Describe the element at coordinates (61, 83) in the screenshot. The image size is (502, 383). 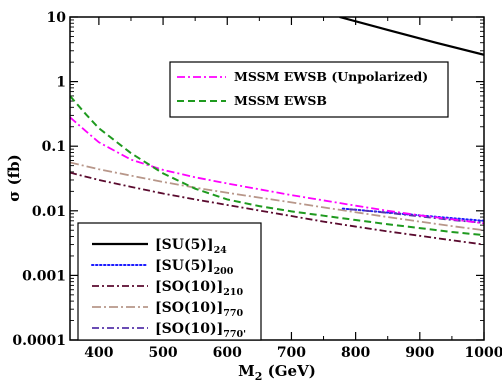
I see `y-tick-label: 1` at that location.